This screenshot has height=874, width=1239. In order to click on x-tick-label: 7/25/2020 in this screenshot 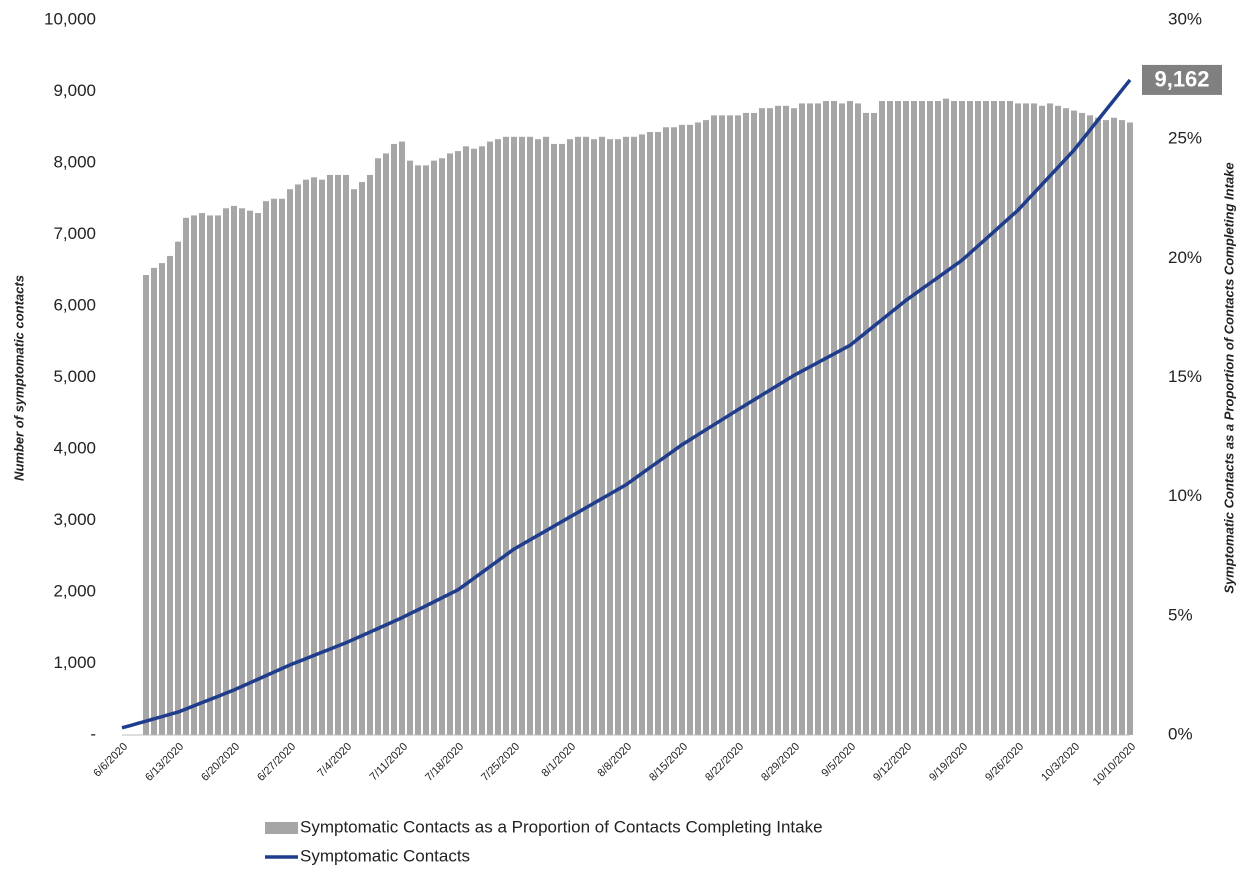, I will do `click(500, 762)`.